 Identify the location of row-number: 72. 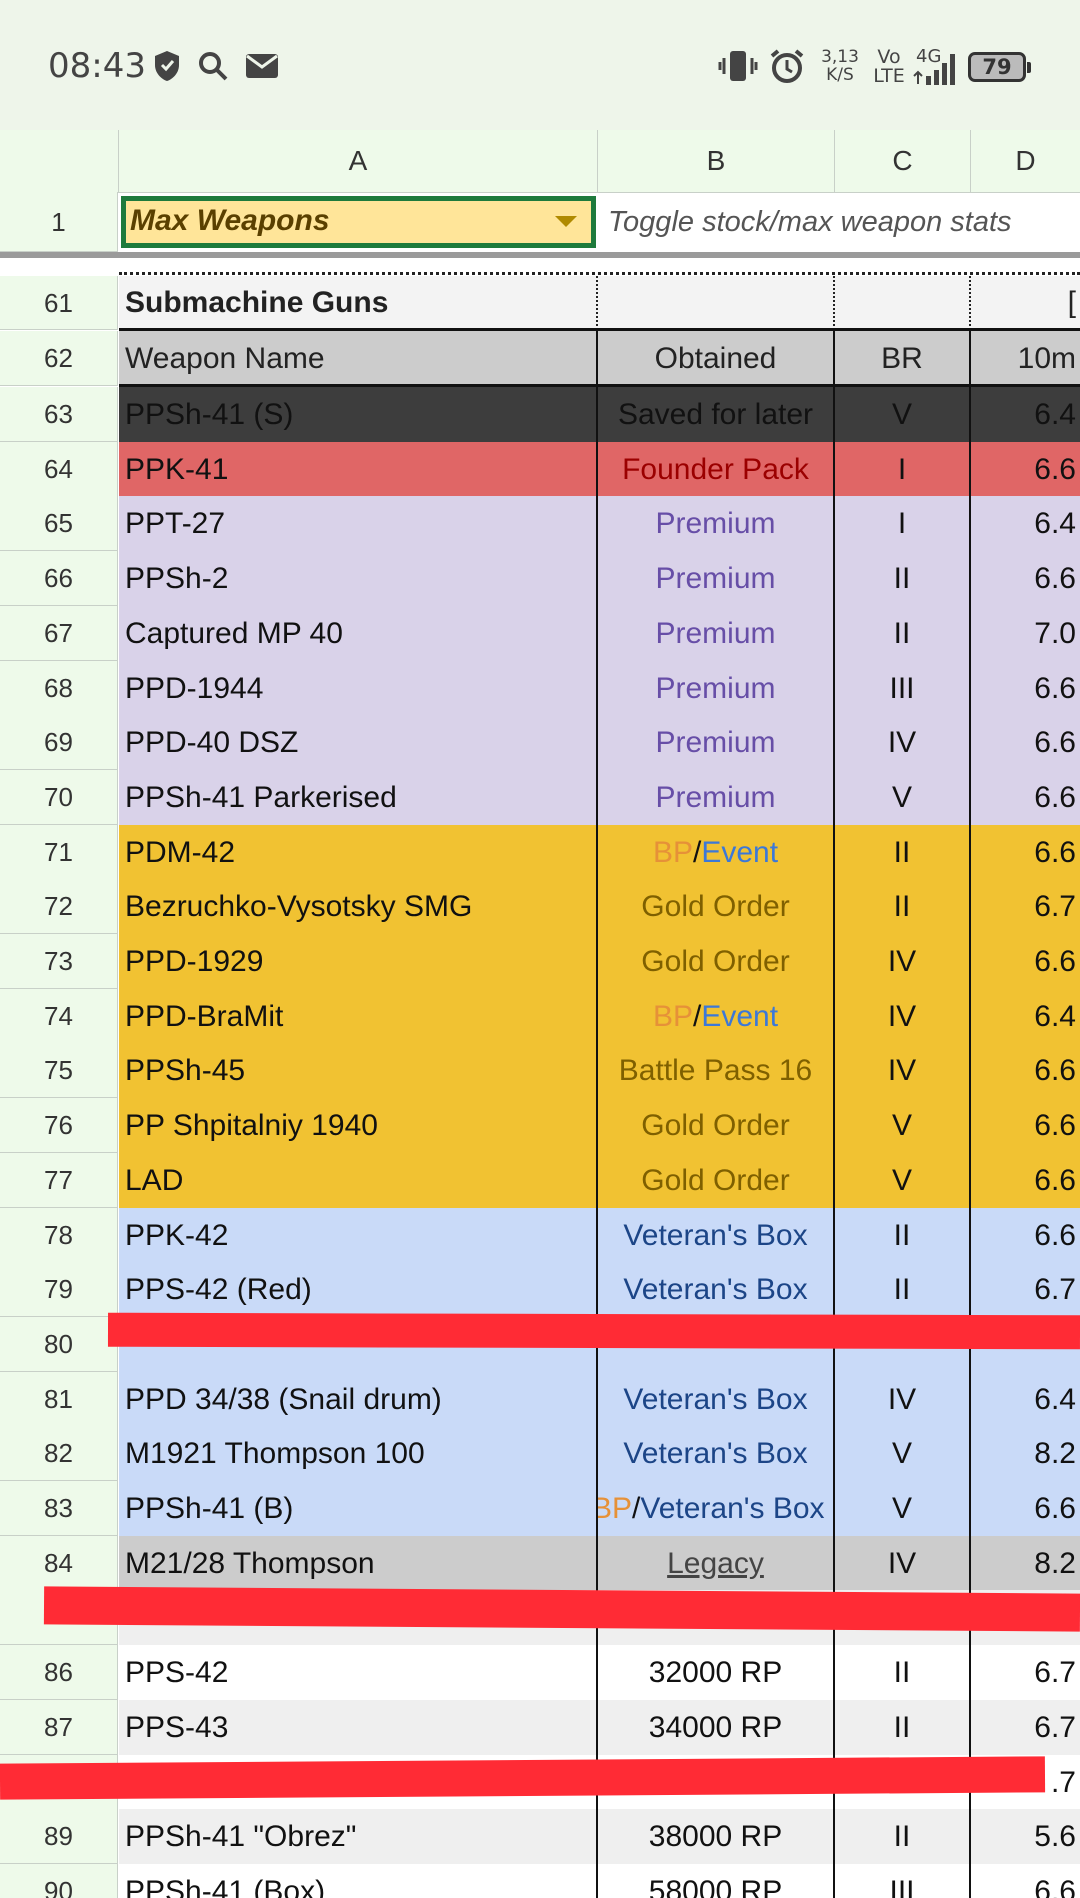
(59, 907).